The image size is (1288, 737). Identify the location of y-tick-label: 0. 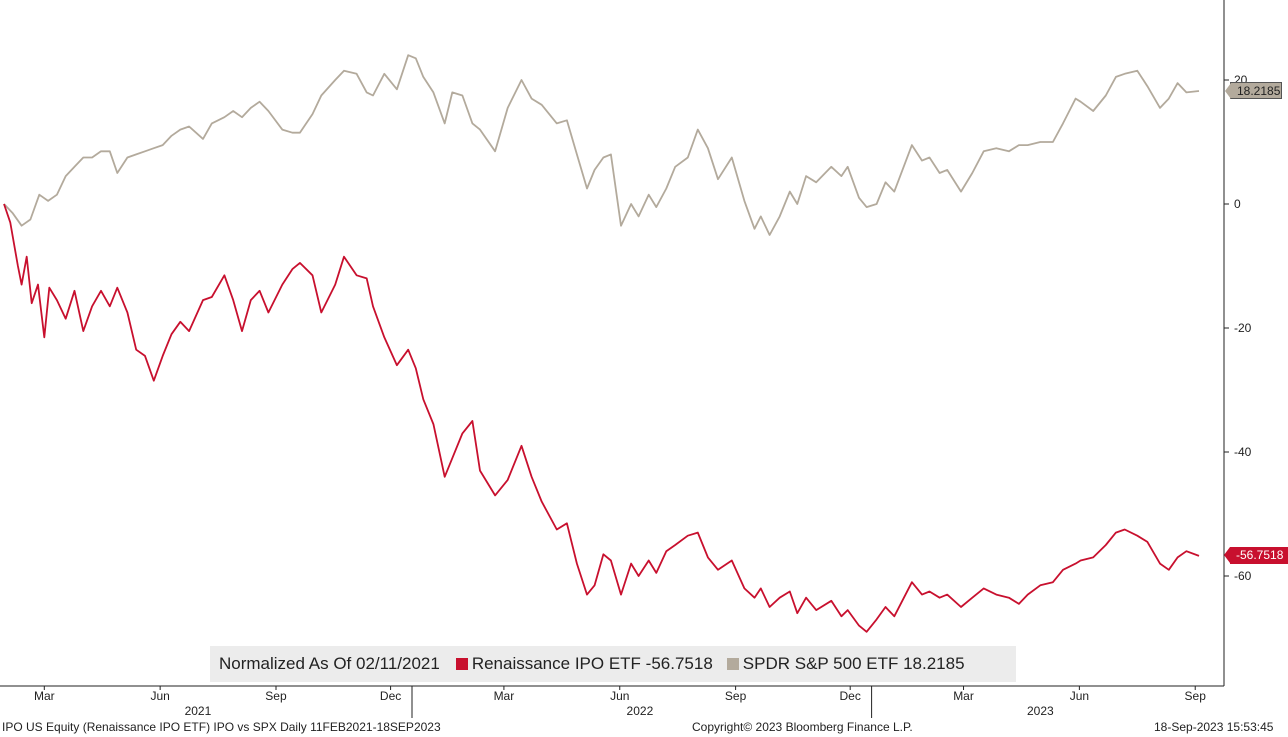
(1237, 204).